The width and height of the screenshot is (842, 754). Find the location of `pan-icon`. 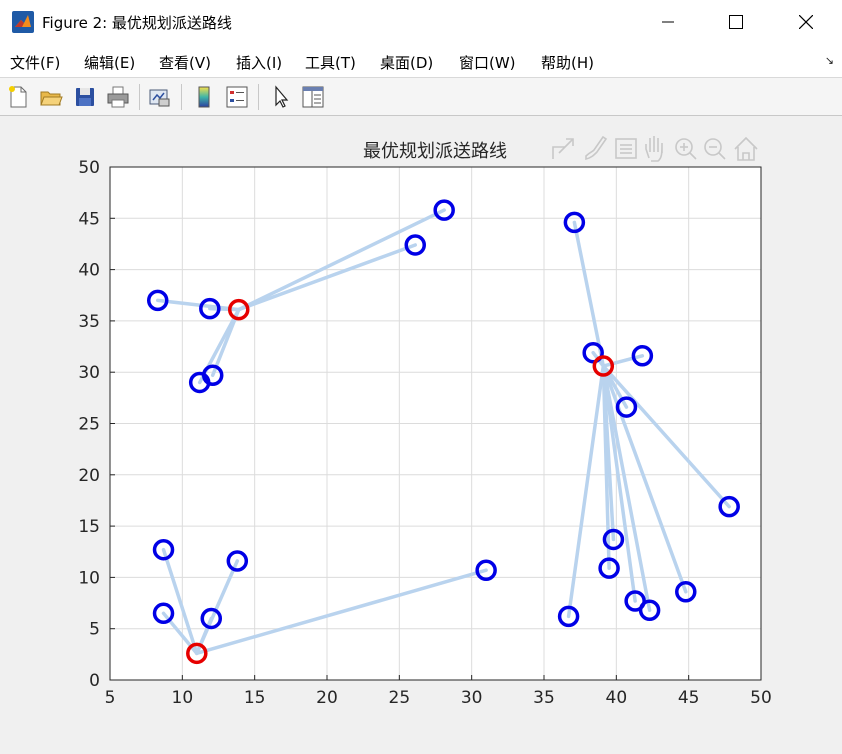

pan-icon is located at coordinates (654, 149).